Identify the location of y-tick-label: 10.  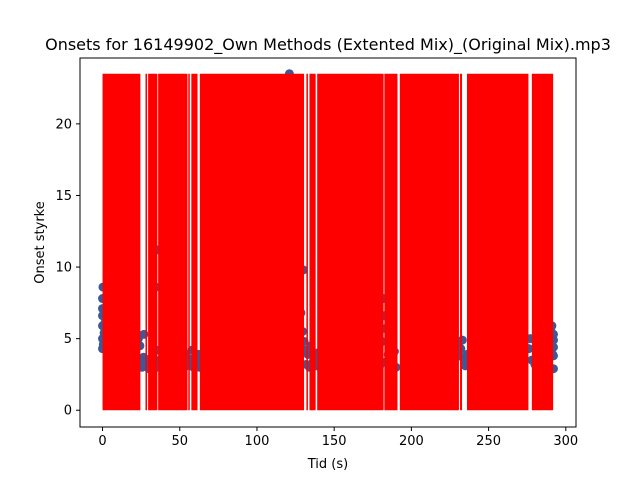
(63, 268).